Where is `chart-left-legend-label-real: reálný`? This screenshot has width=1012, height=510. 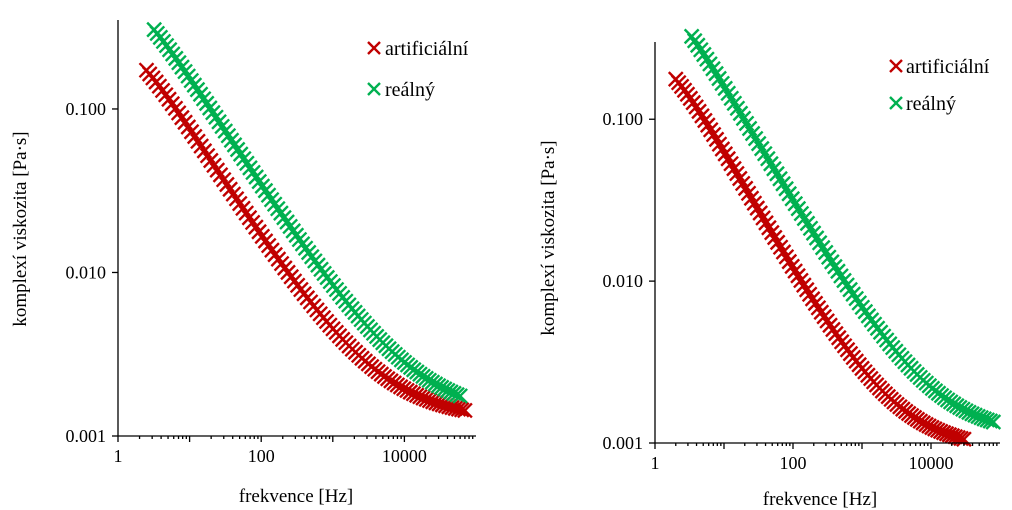
chart-left-legend-label-real: reálný is located at coordinates (410, 90).